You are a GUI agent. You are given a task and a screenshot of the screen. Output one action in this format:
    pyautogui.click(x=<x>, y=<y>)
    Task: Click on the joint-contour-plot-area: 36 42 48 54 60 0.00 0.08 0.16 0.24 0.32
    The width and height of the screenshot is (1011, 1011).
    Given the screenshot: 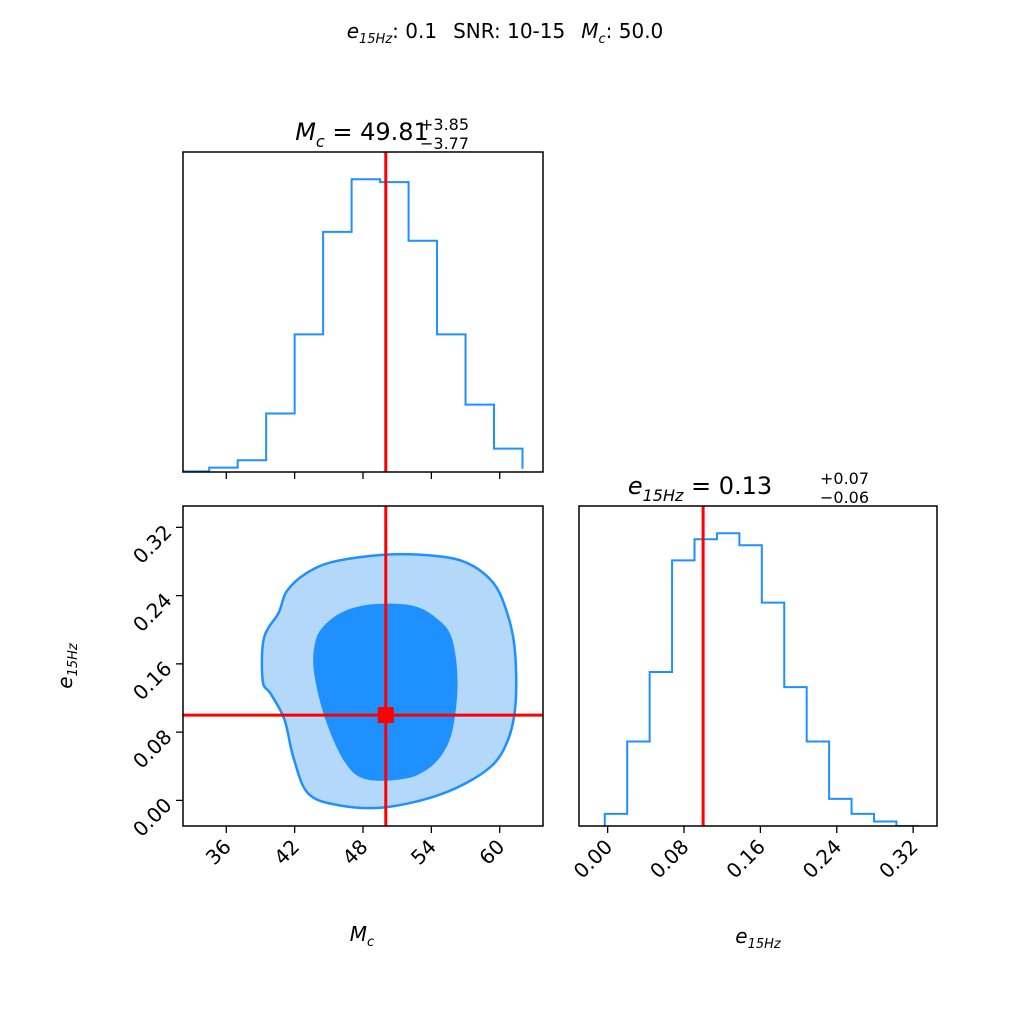 What is the action you would take?
    pyautogui.click(x=336, y=687)
    